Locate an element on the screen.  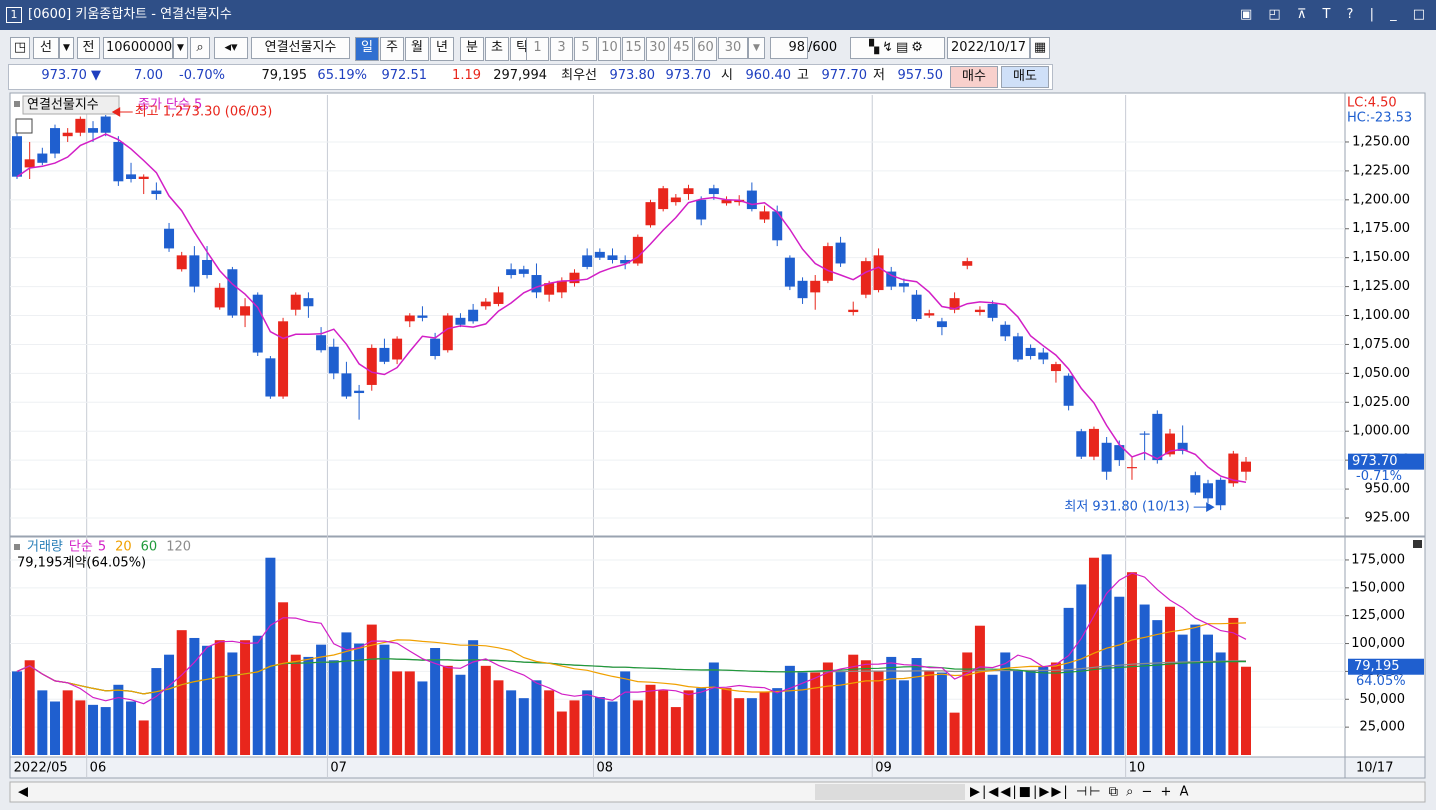
y-tick-label: 1,200.00 is located at coordinates (1381, 199).